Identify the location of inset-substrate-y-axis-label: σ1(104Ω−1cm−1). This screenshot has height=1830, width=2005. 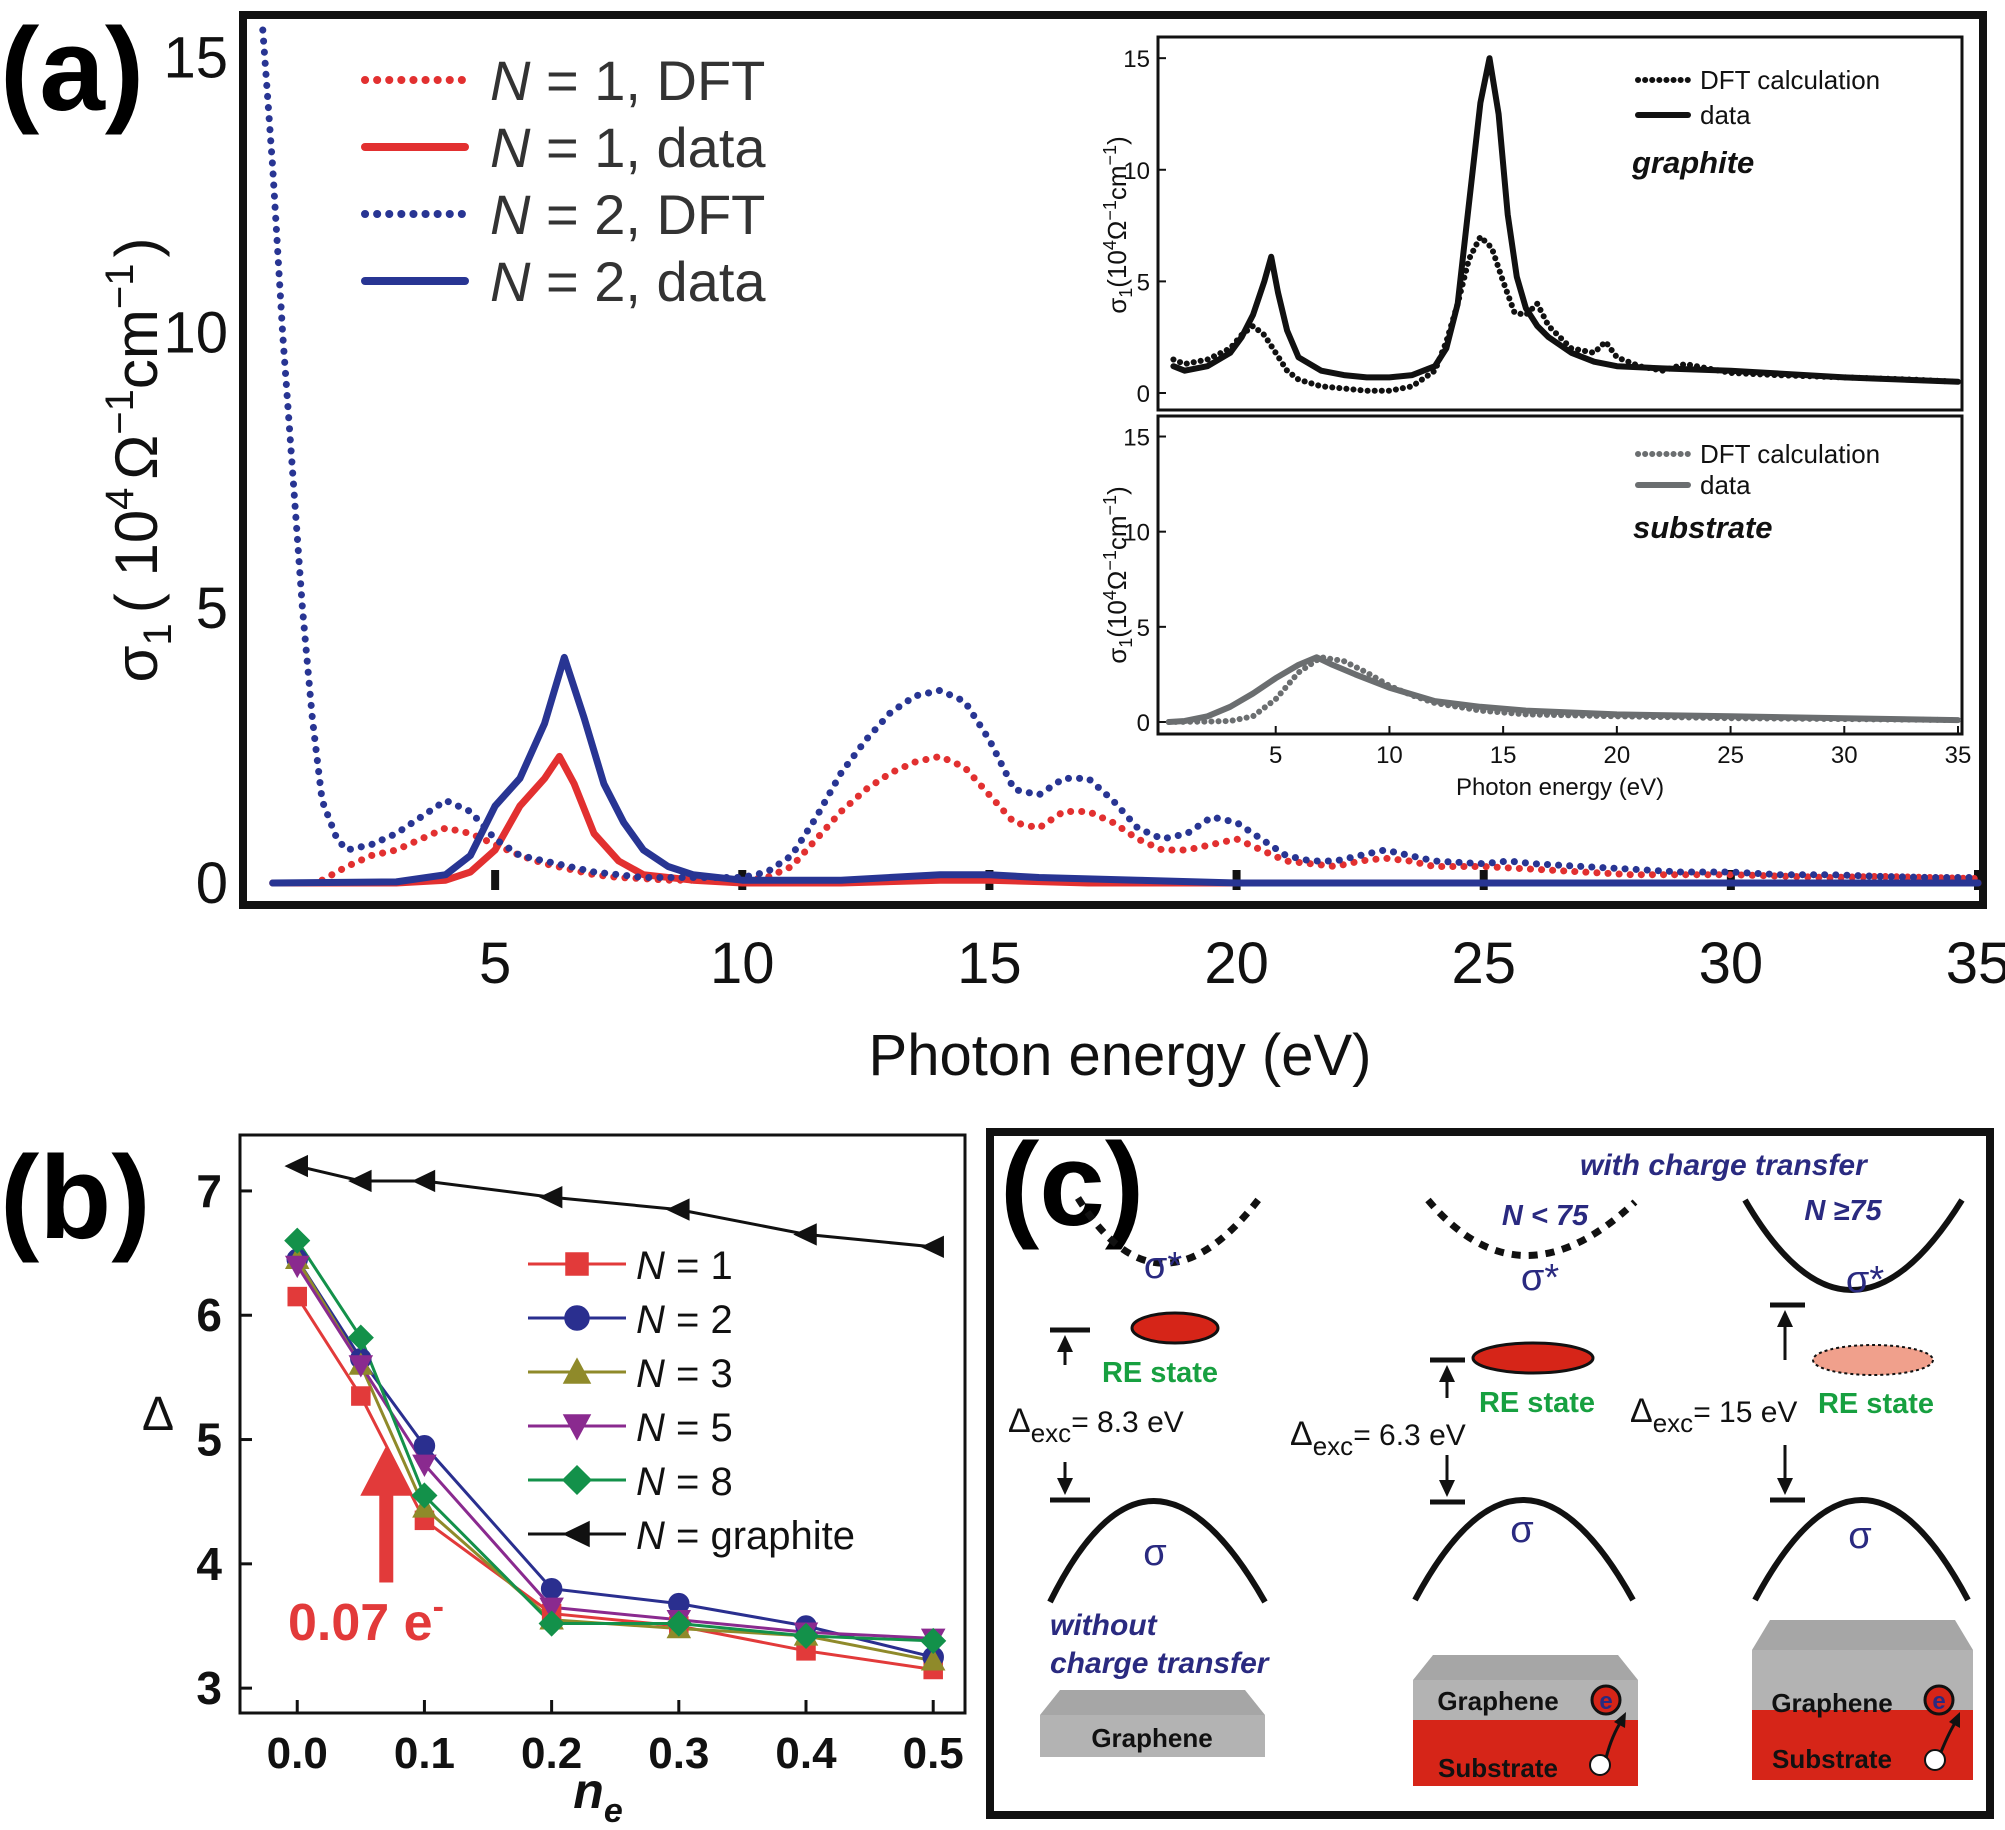
(1118, 575).